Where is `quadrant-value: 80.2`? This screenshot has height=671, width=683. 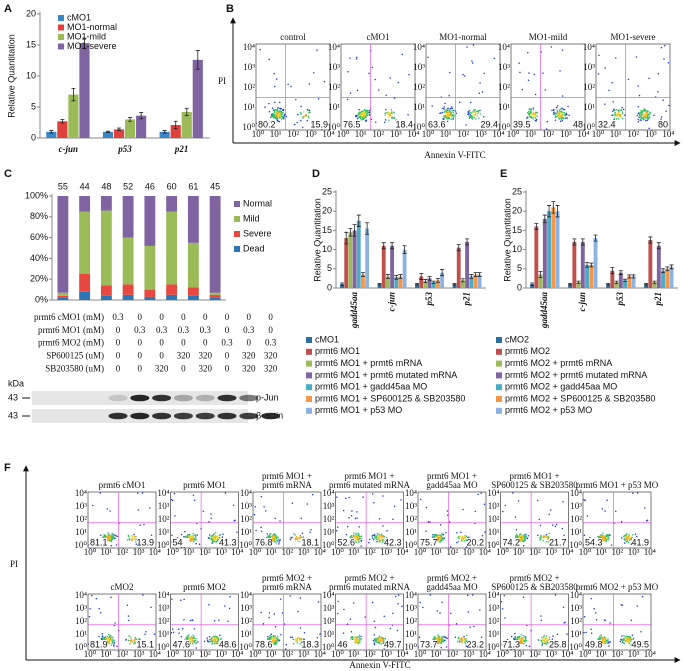
quadrant-value: 80.2 is located at coordinates (267, 124).